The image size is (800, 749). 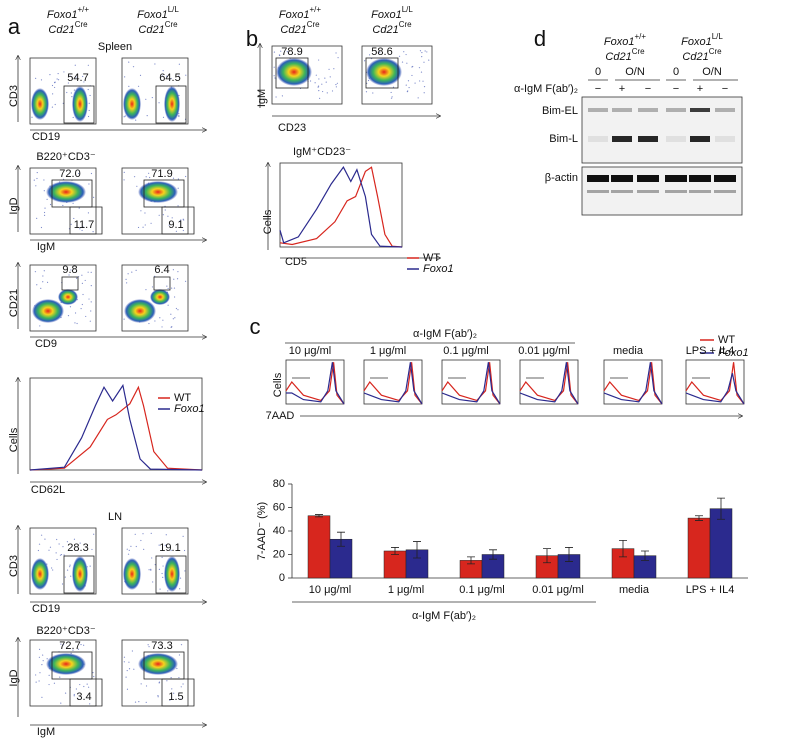 What do you see at coordinates (395, 564) in the screenshot?
I see `bar` at bounding box center [395, 564].